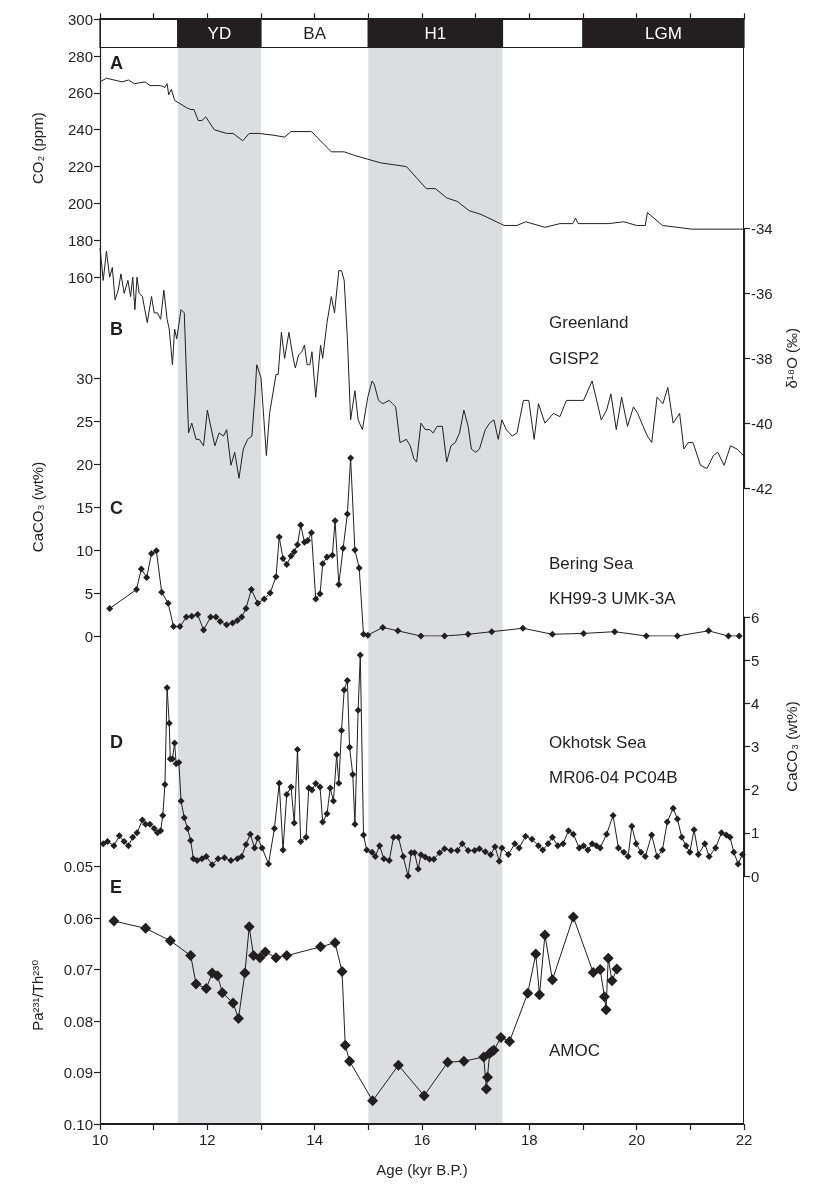 Image resolution: width=827 pixels, height=1198 pixels. I want to click on y2-axis-title: δ¹⁸O (‰), so click(791, 358).